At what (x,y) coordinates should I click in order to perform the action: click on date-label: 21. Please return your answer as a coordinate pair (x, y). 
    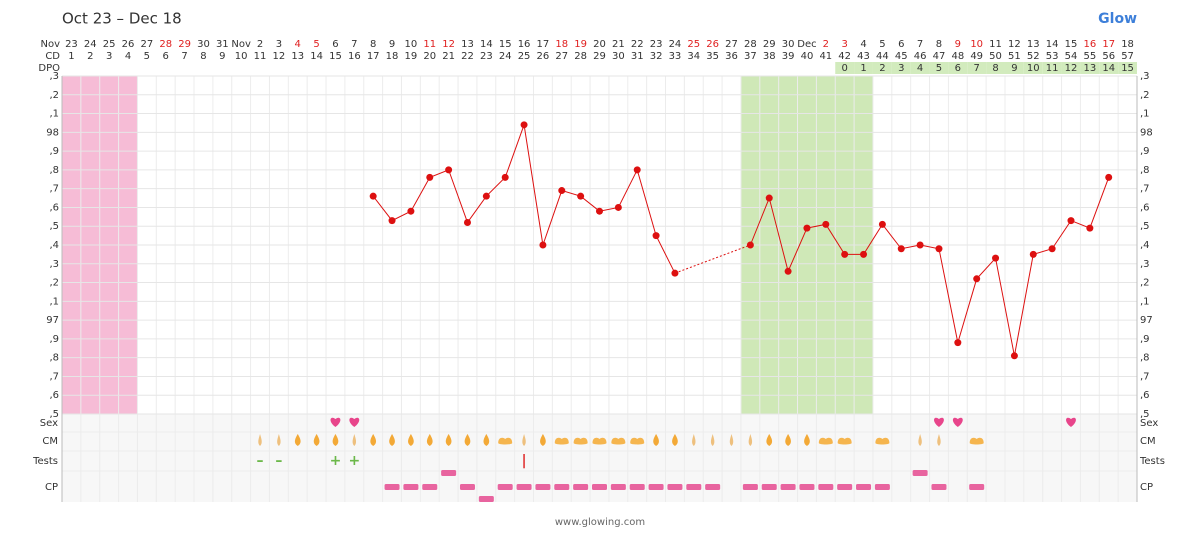
    Looking at the image, I should click on (618, 44).